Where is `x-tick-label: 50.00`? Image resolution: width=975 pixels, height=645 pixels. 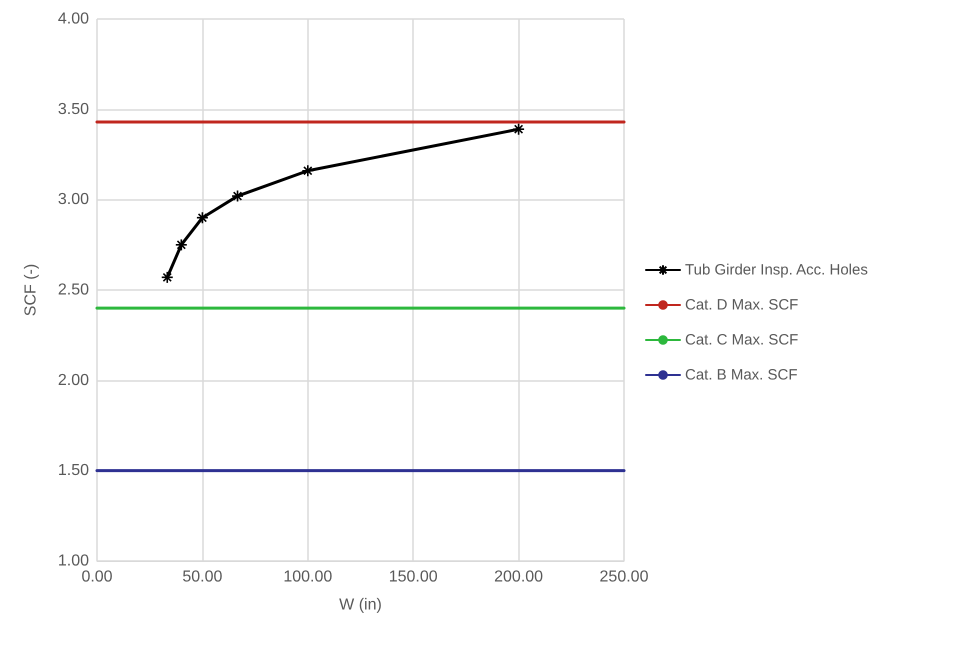 x-tick-label: 50.00 is located at coordinates (202, 577).